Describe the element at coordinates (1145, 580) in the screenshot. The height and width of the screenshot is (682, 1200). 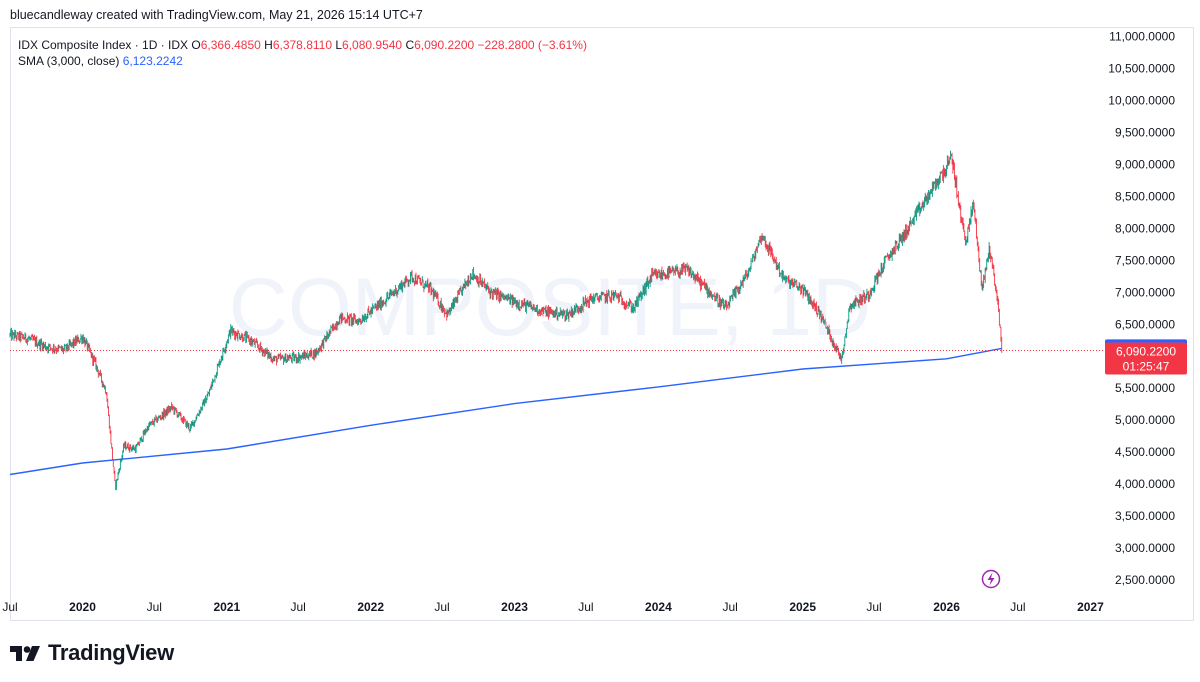
I see `price-tick-label: 2,500.0000` at that location.